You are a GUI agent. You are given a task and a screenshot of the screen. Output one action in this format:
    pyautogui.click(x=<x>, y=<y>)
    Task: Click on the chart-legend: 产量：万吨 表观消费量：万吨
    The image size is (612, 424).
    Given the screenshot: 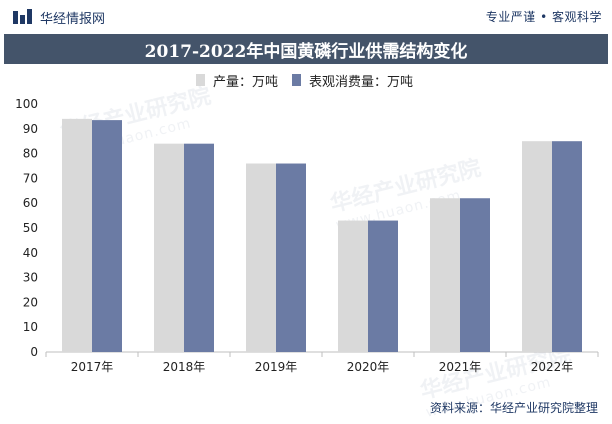 What is the action you would take?
    pyautogui.click(x=304, y=80)
    